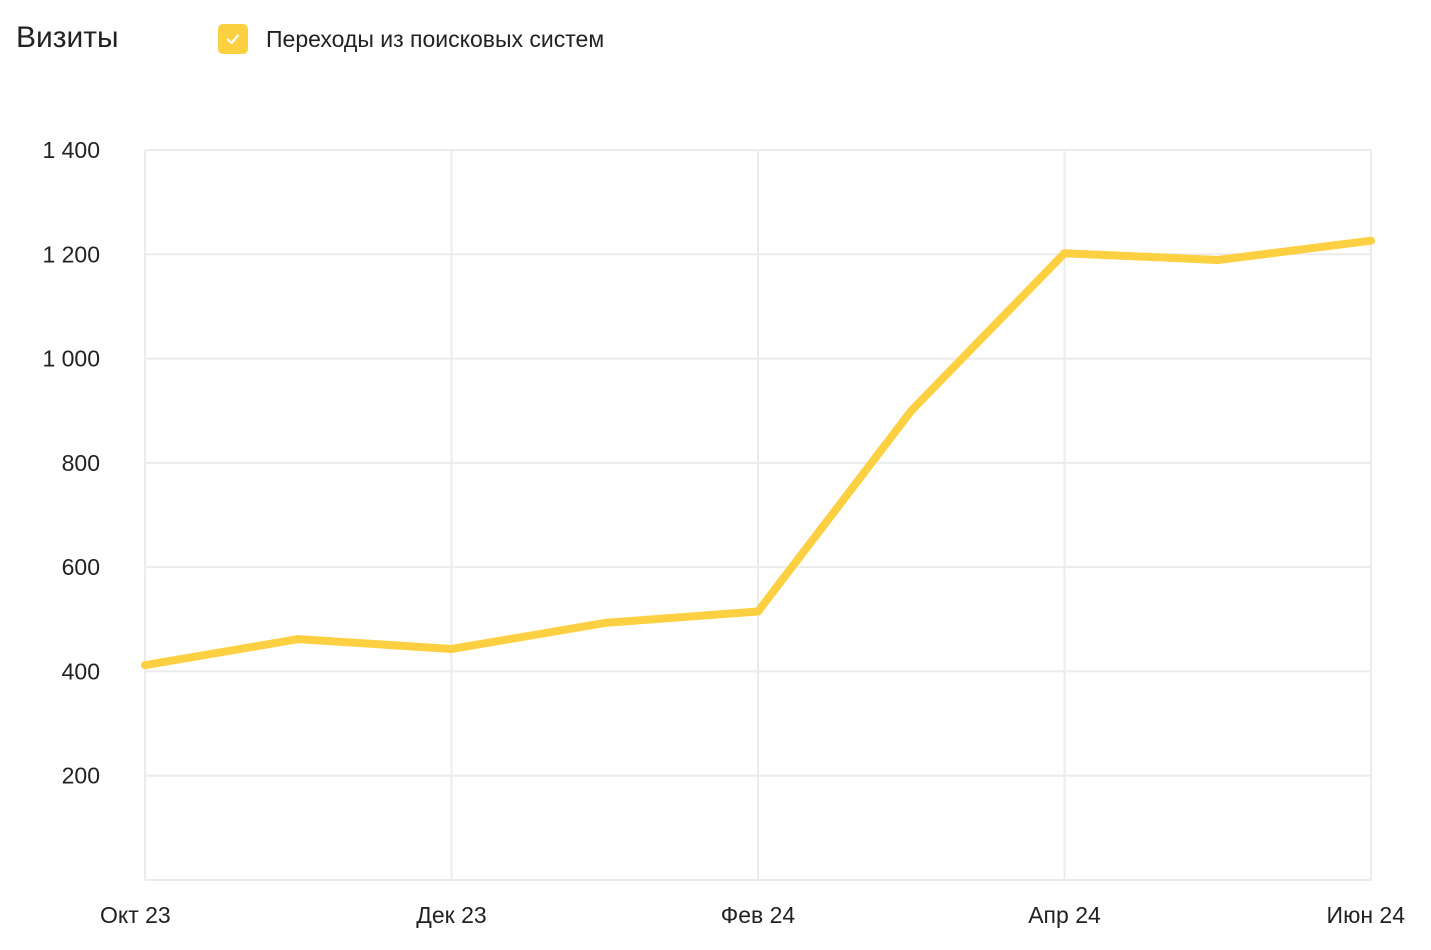 This screenshot has width=1431, height=950. I want to click on y-tick-label: 1 000, so click(71, 359).